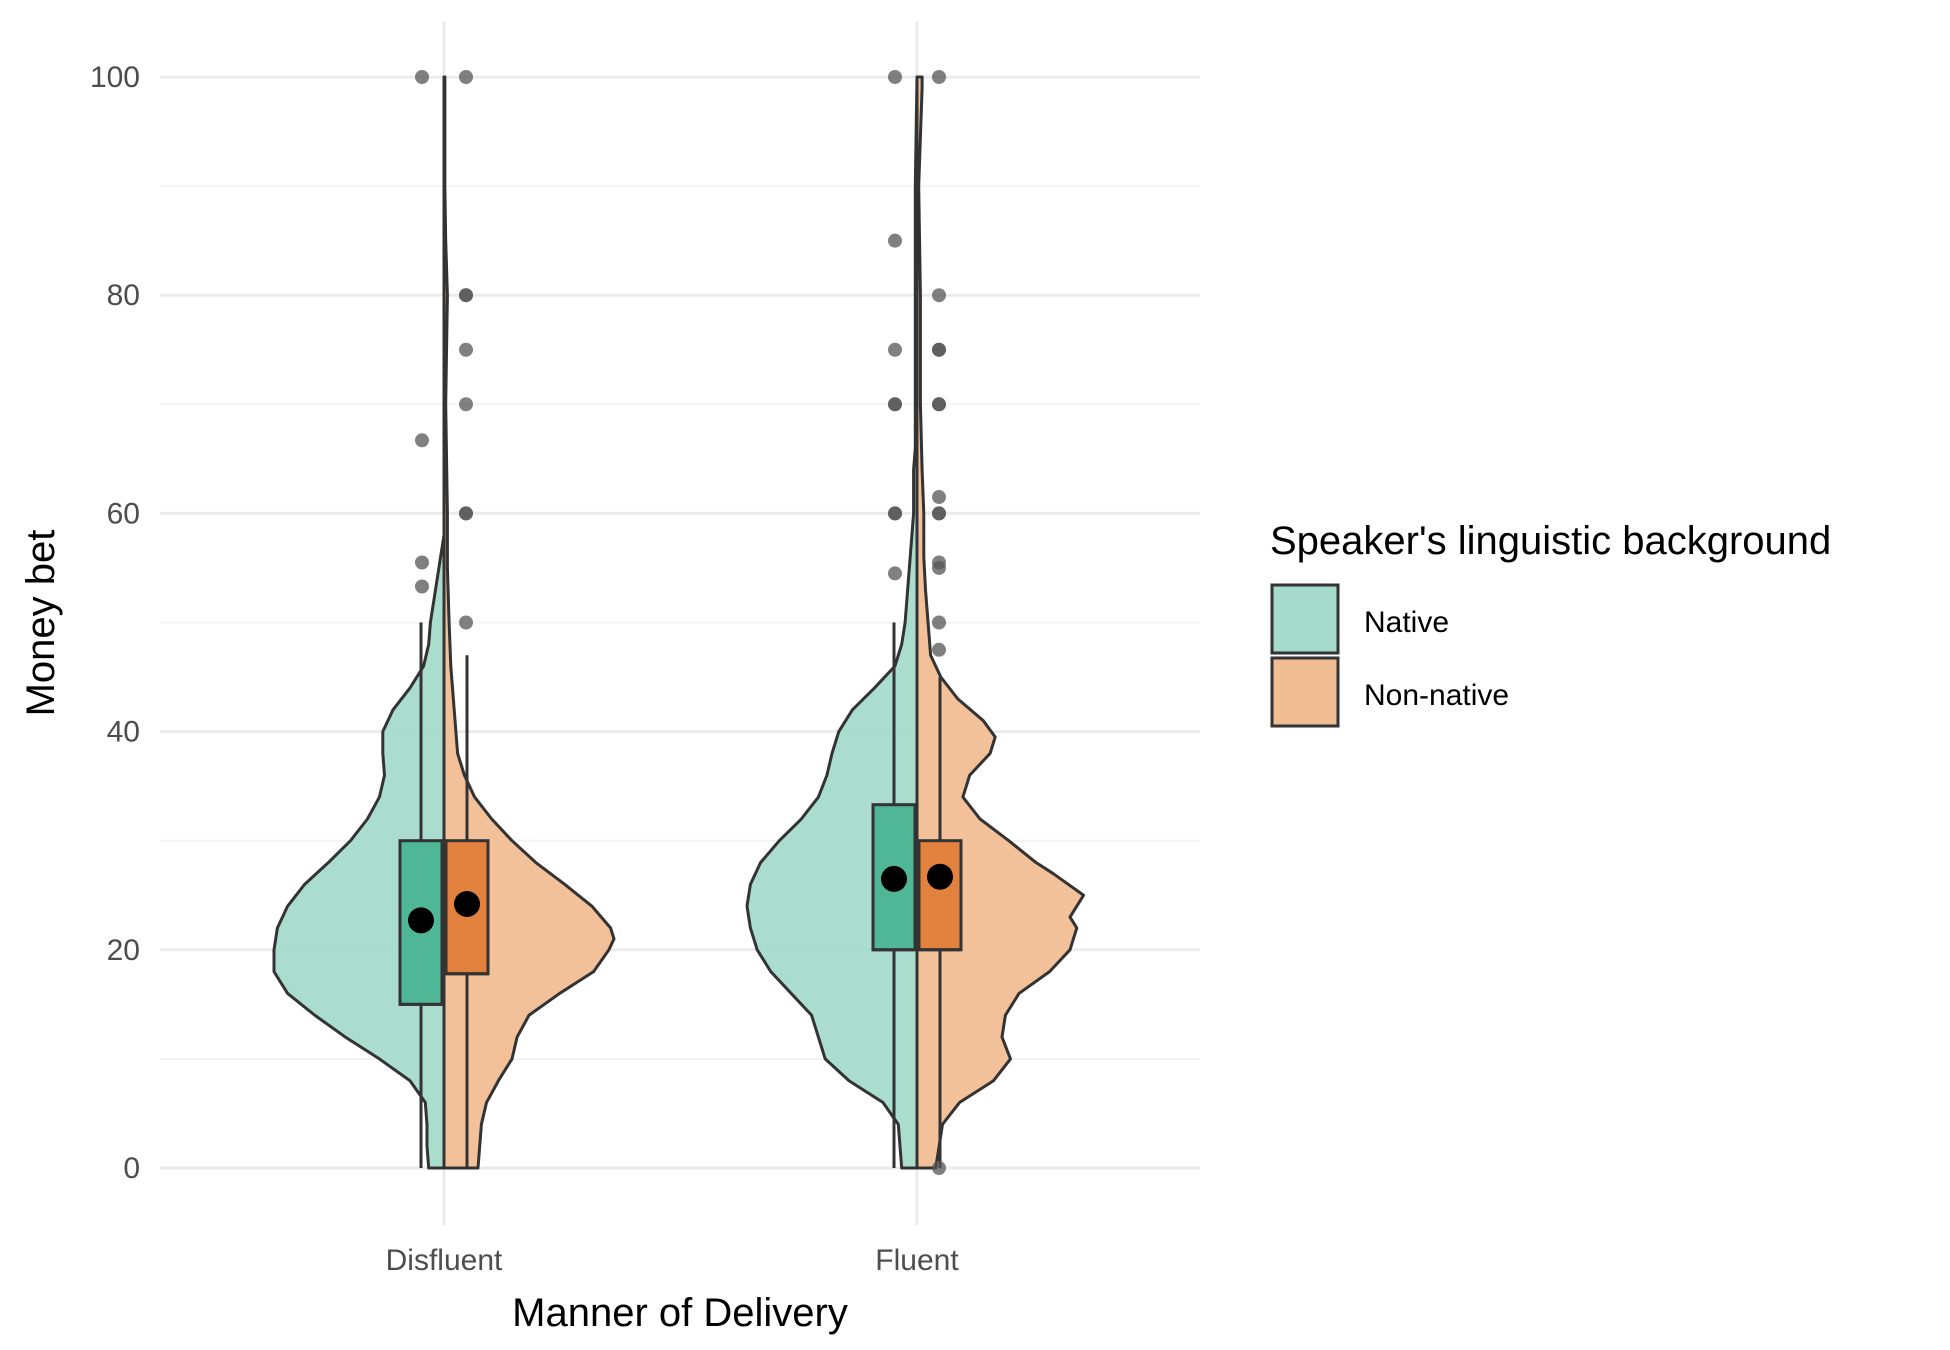  What do you see at coordinates (41, 623) in the screenshot?
I see `y-axis-title: Money bet` at bounding box center [41, 623].